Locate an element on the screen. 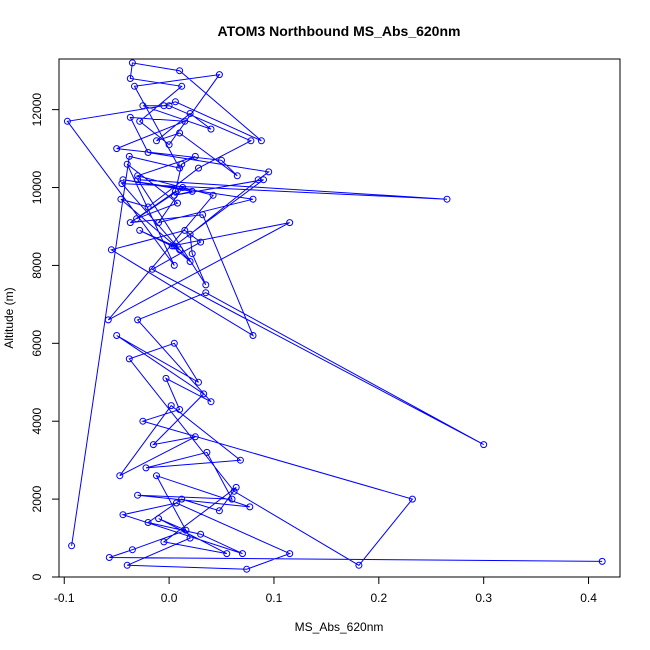  y-tick-label: 10000 is located at coordinates (37, 188).